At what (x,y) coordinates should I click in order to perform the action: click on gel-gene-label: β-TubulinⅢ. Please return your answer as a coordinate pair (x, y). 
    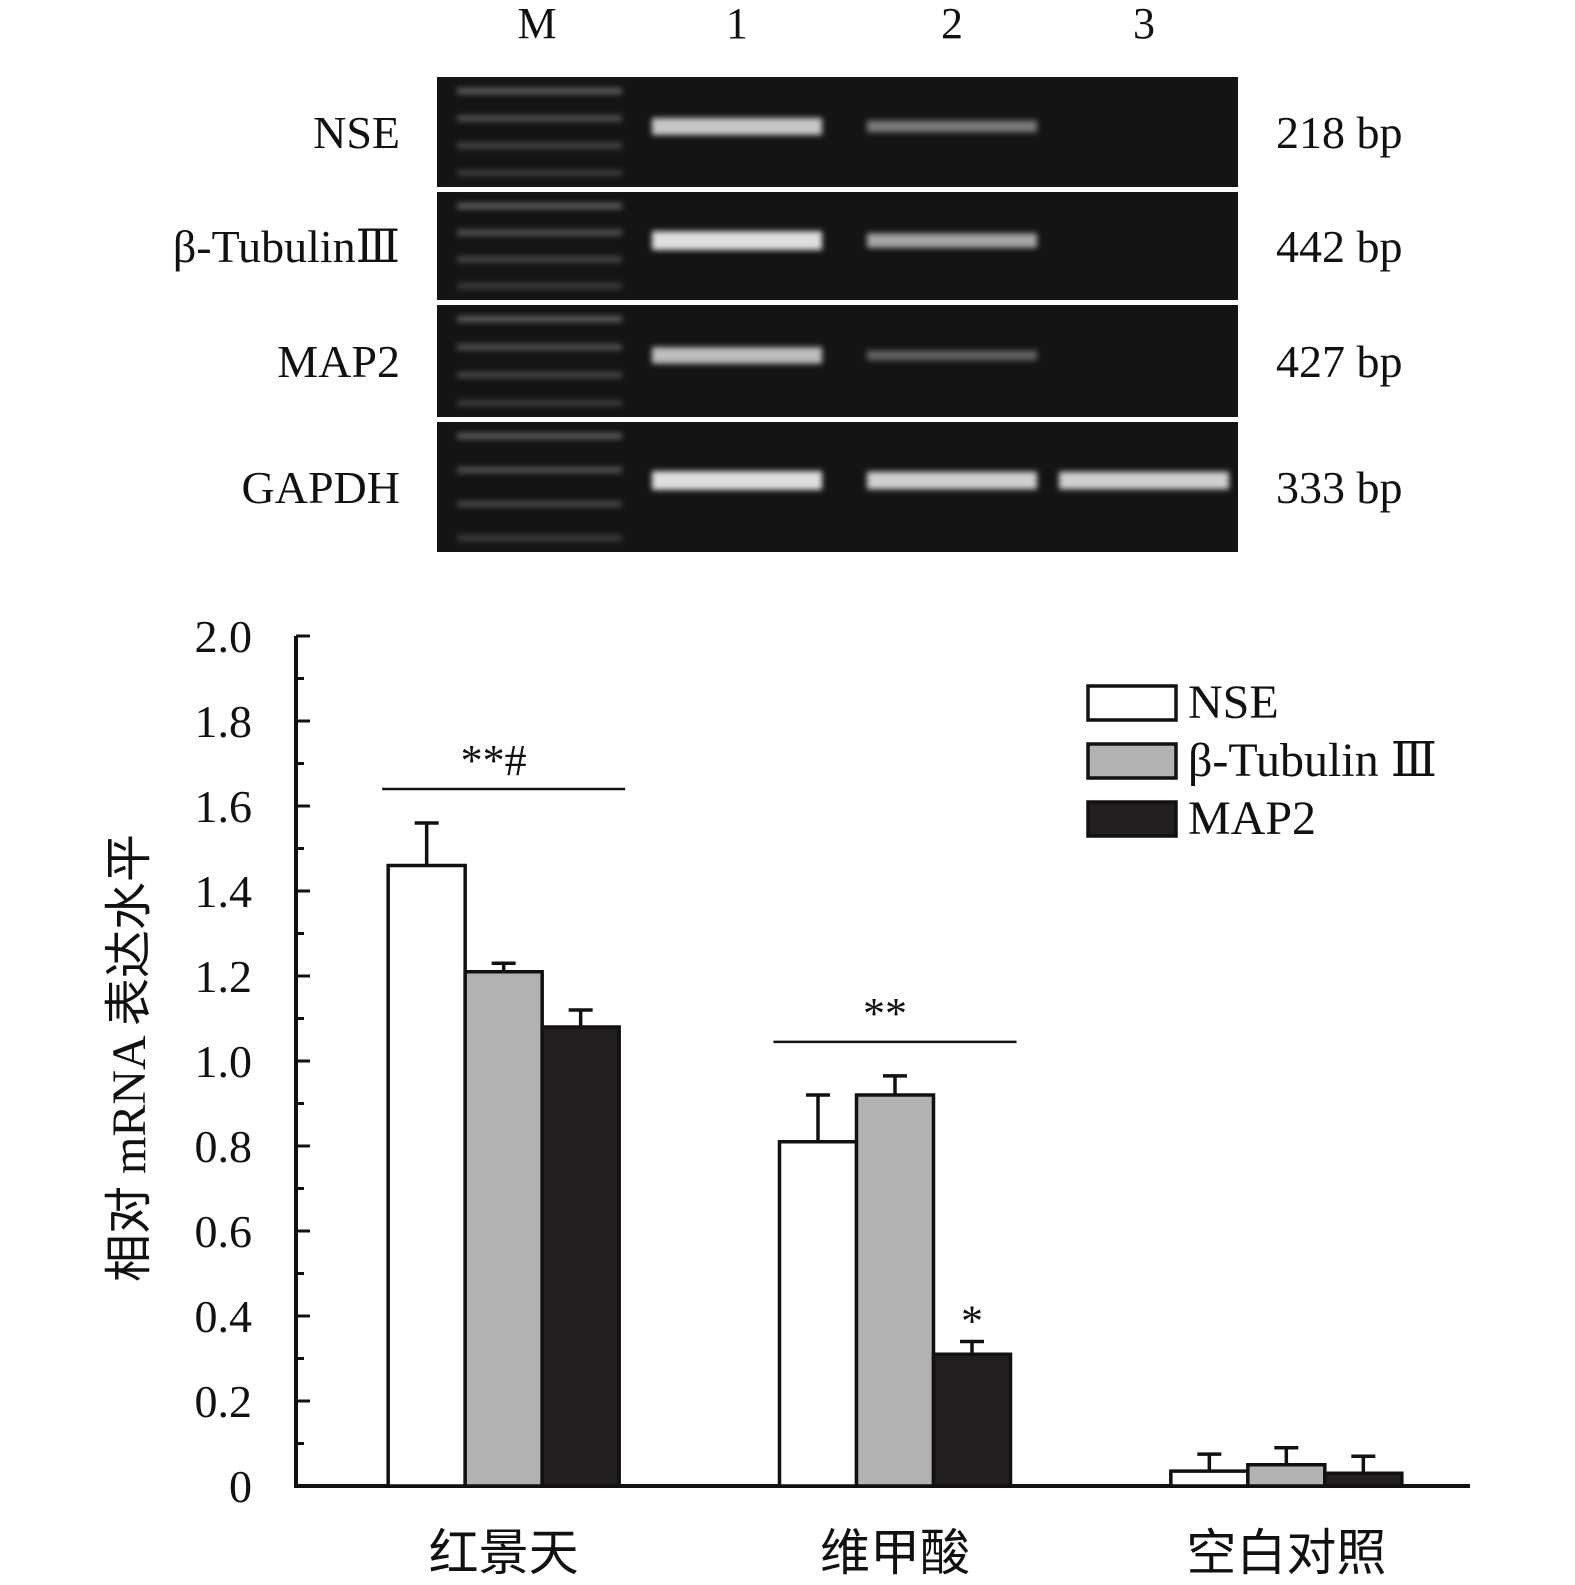
    Looking at the image, I should click on (286, 246).